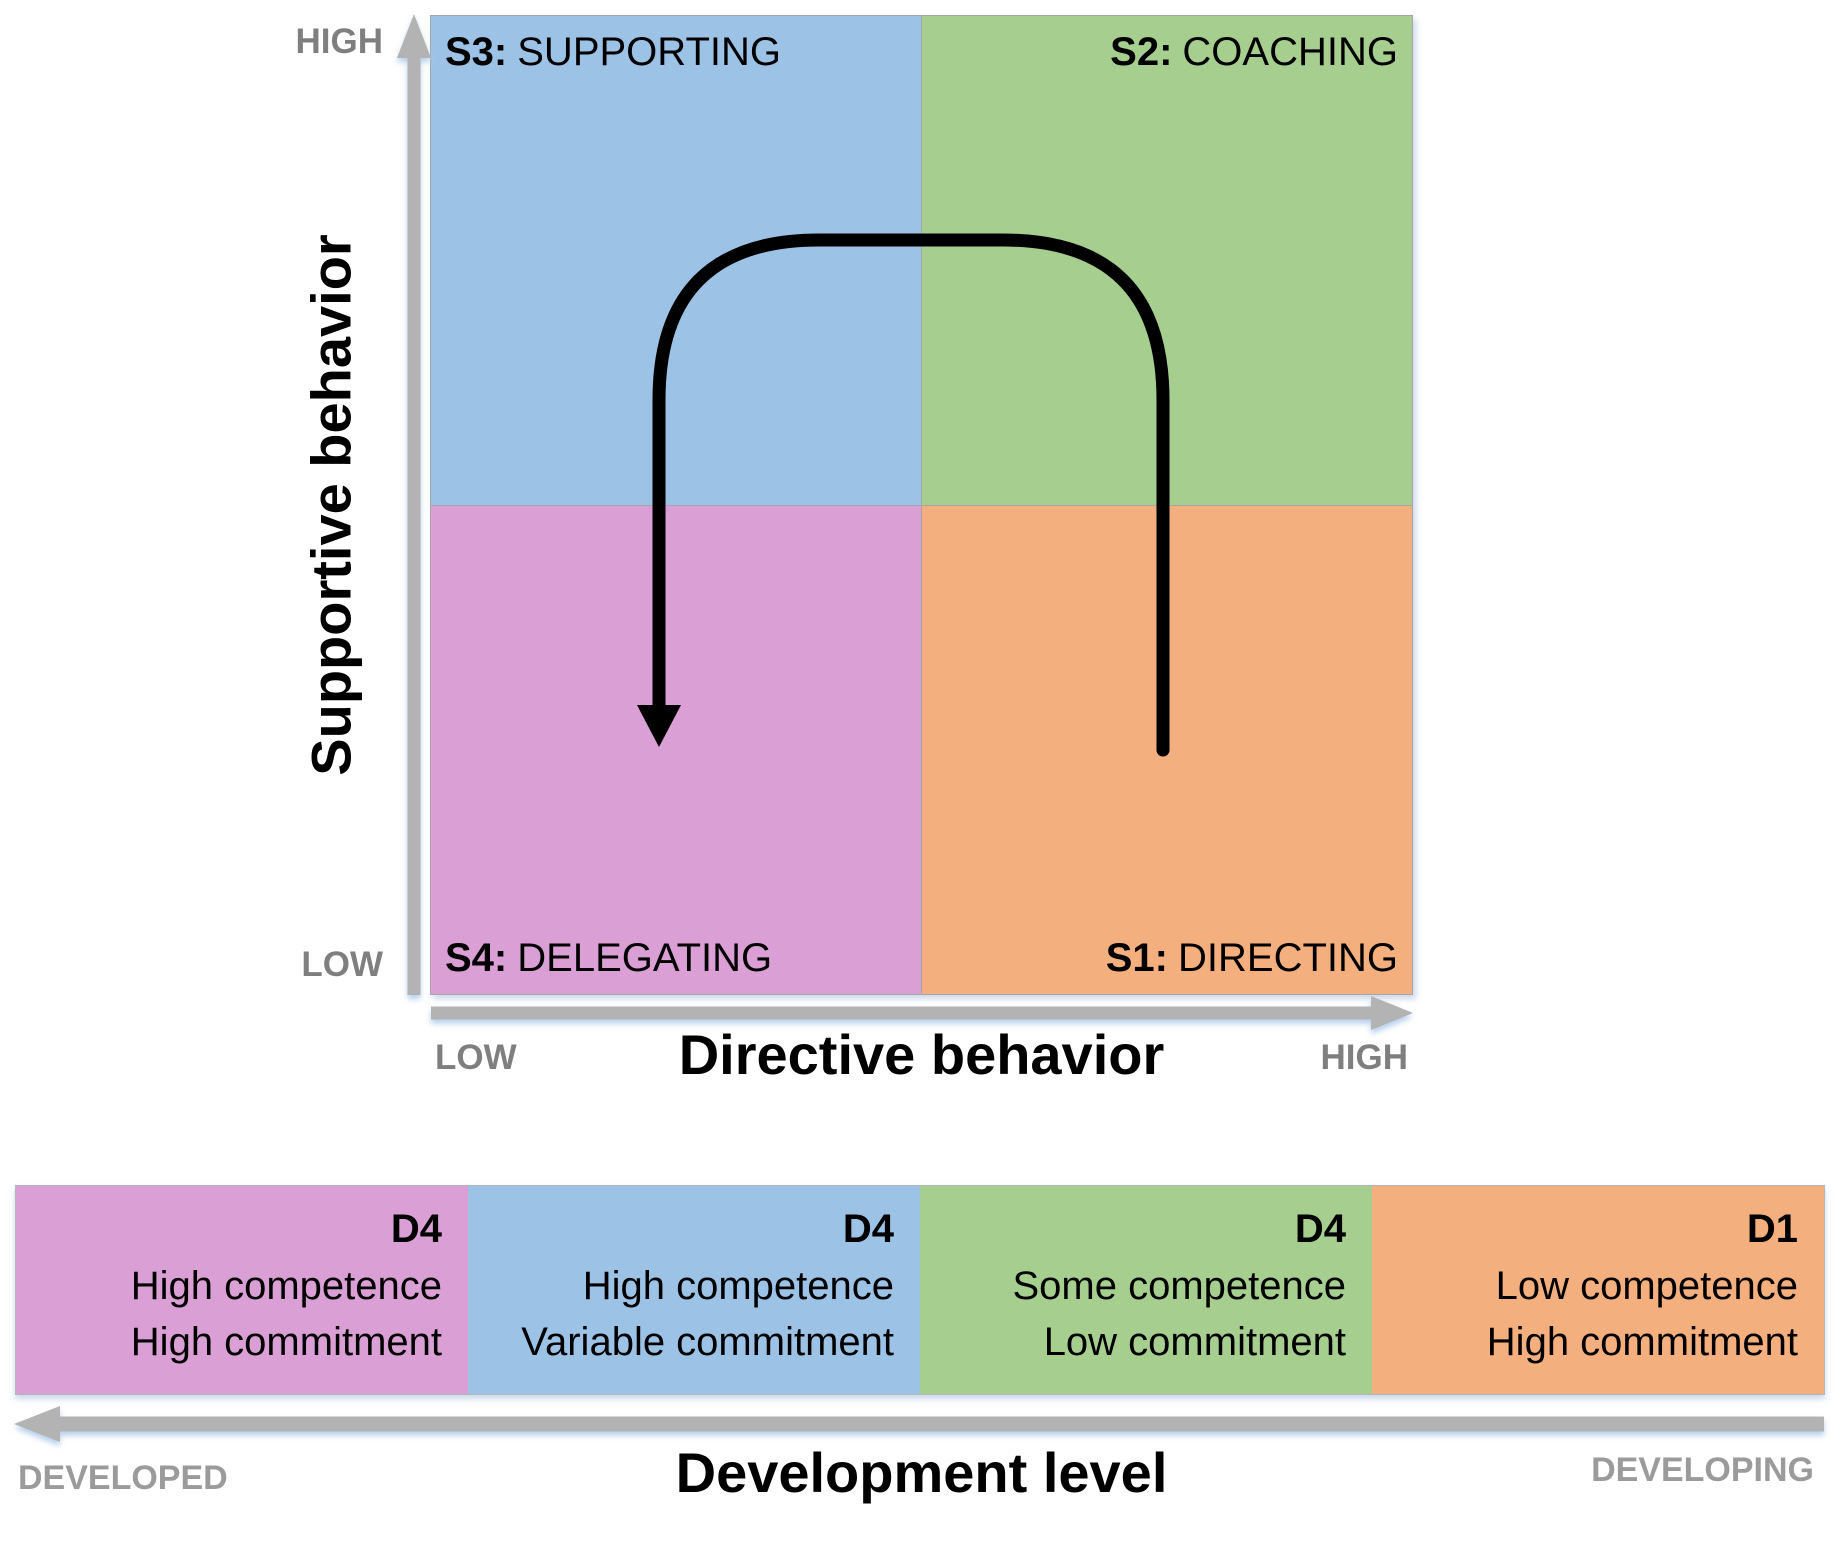 The height and width of the screenshot is (1552, 1841). What do you see at coordinates (1646, 1286) in the screenshot?
I see `d-box-line1: Low competence` at bounding box center [1646, 1286].